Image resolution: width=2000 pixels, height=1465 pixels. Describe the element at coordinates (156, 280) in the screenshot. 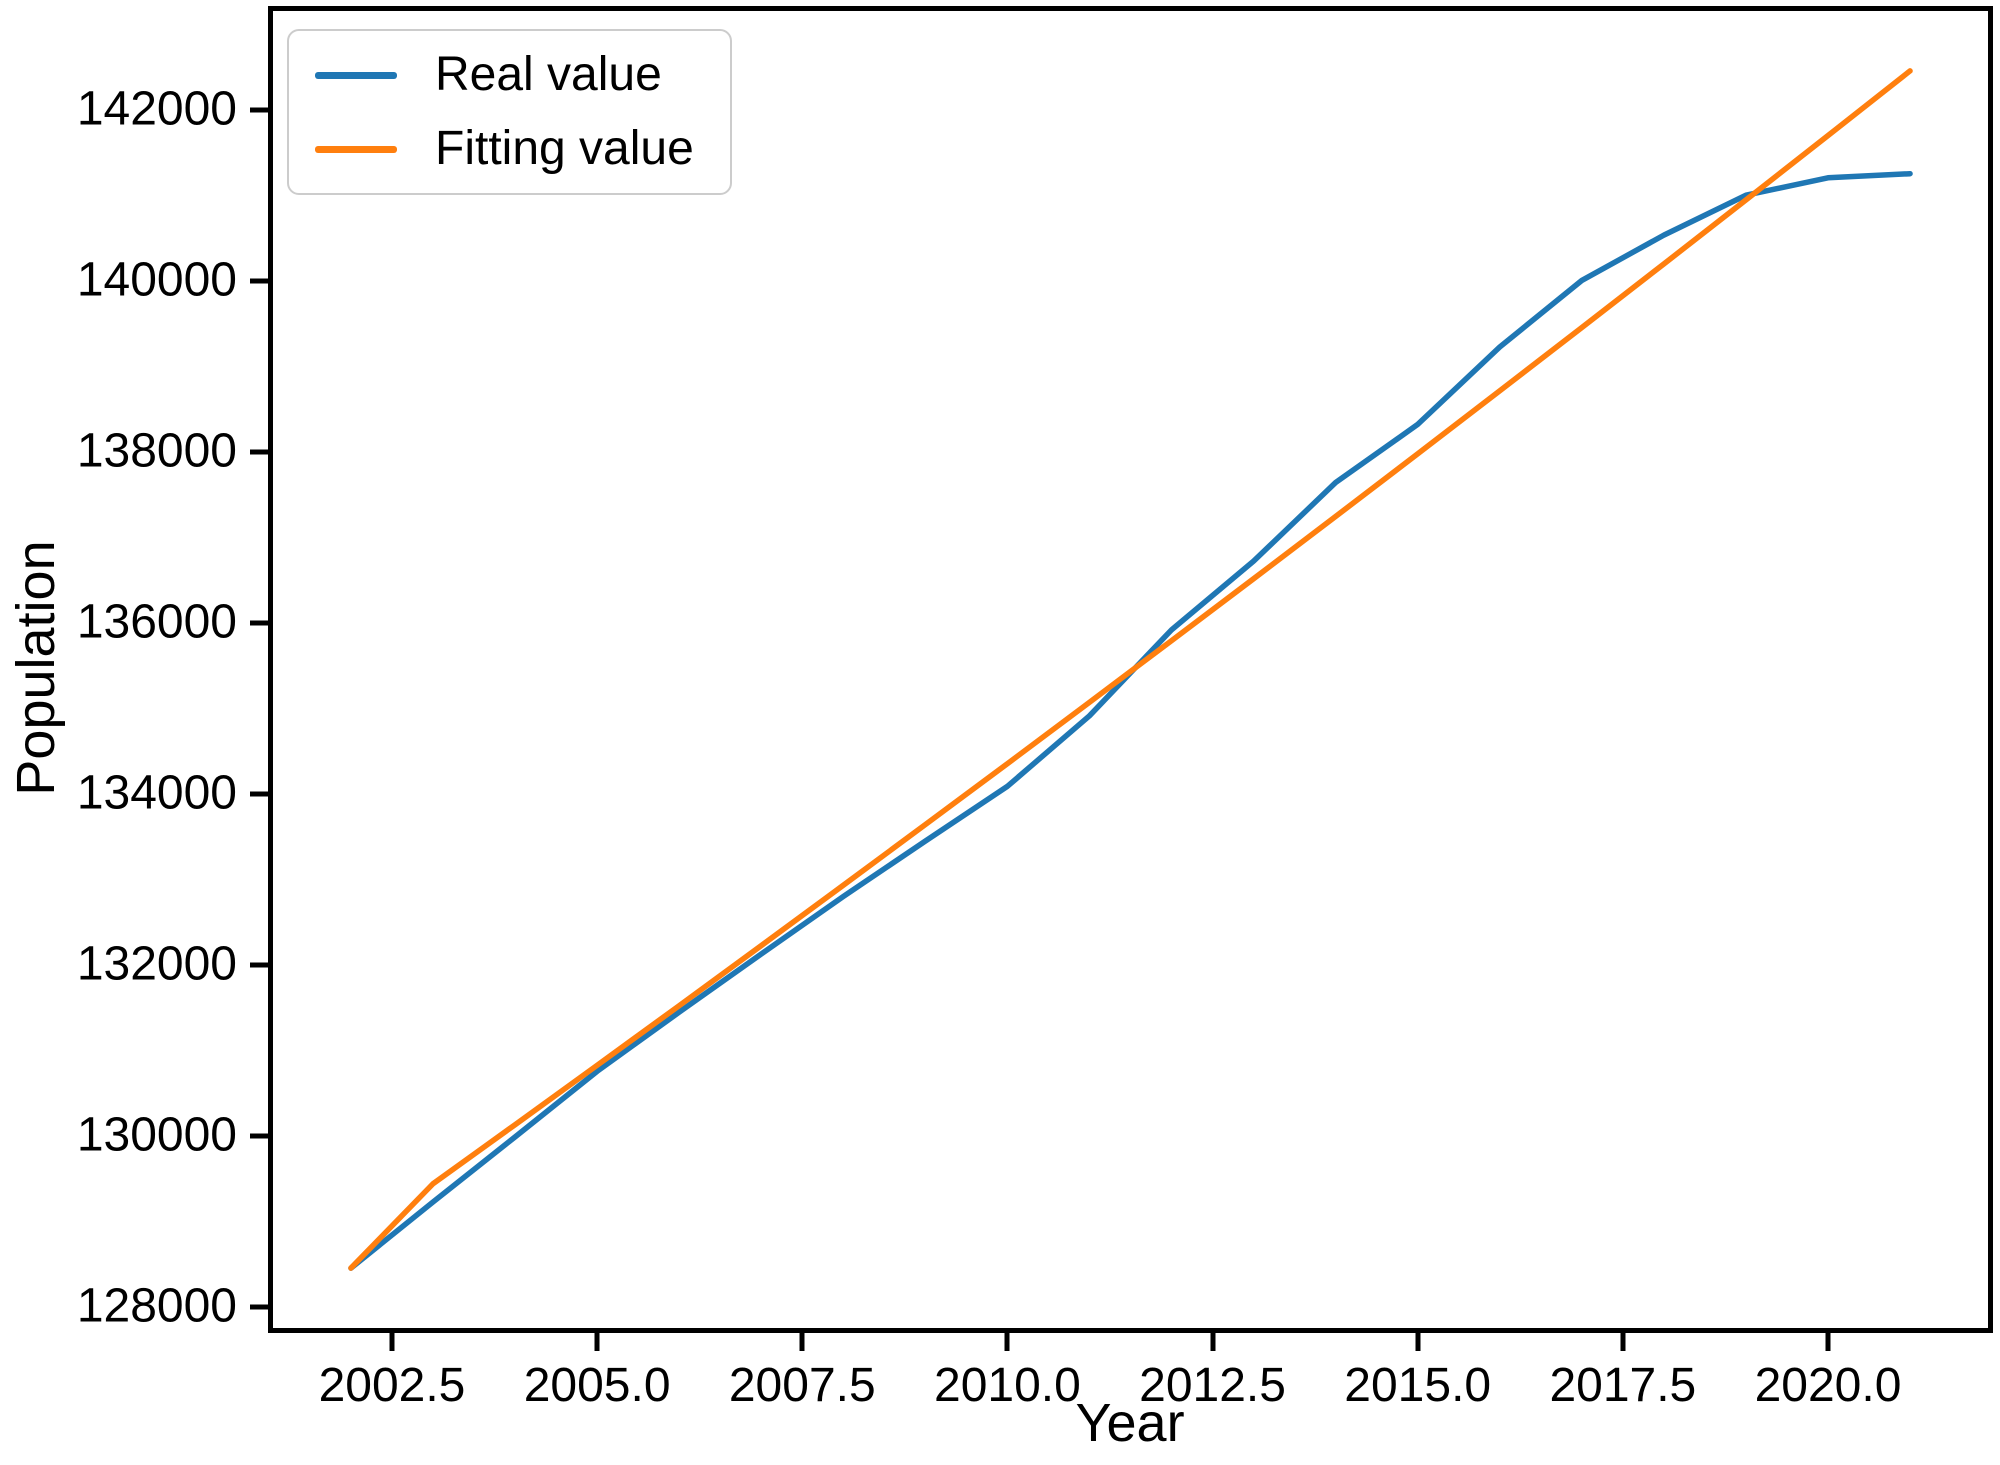

I see `y-tick-label: 140000` at that location.